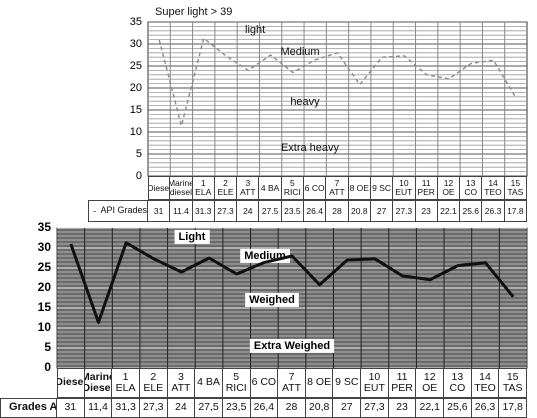 The width and height of the screenshot is (537, 418). I want to click on data-label: 20,8, so click(319, 408).